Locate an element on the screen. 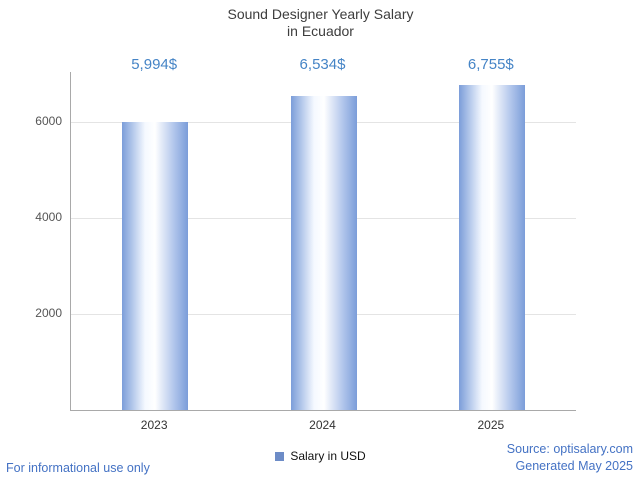 Image resolution: width=641 pixels, height=481 pixels. chart-title: Sound Designer Yearly Salary in Ecuador is located at coordinates (320, 23).